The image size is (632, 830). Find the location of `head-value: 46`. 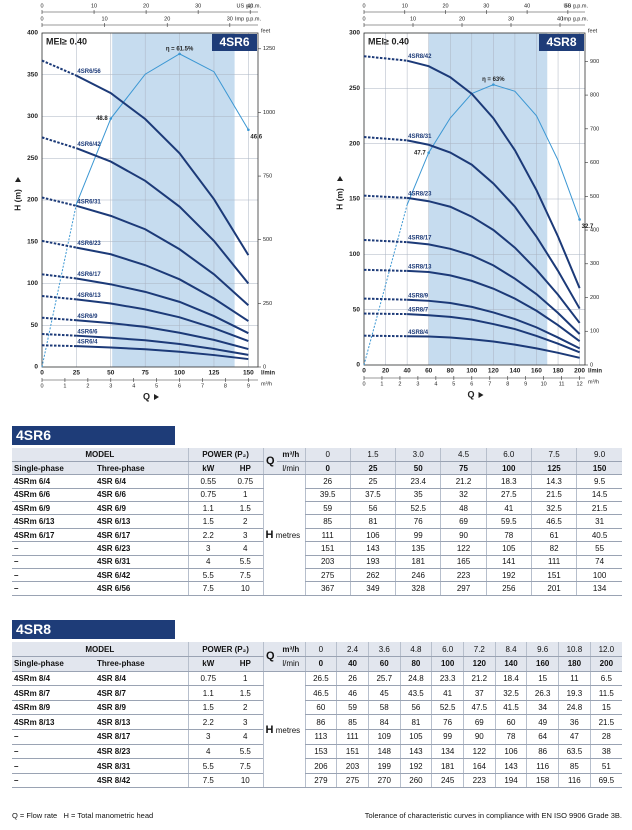

head-value: 46 is located at coordinates (352, 693).